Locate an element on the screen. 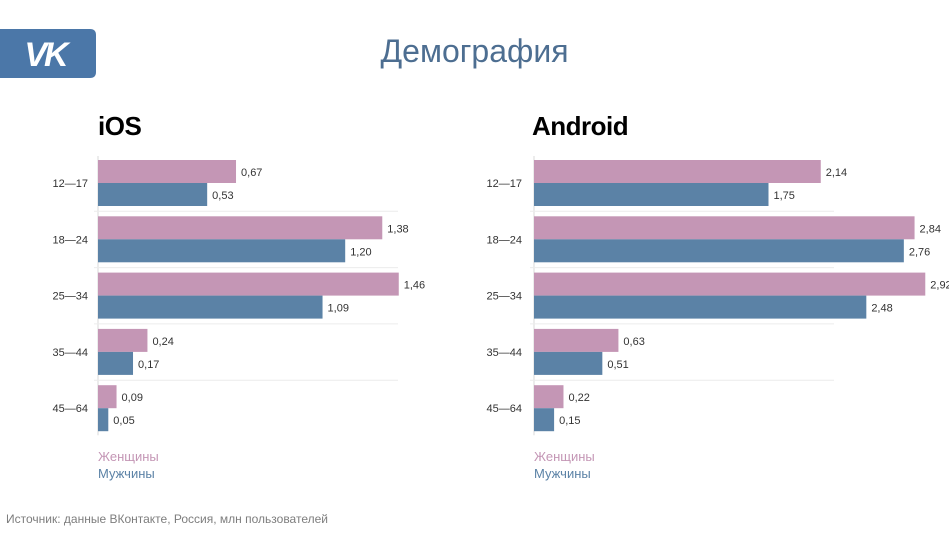  value-label-men: 1,09 is located at coordinates (338, 309).